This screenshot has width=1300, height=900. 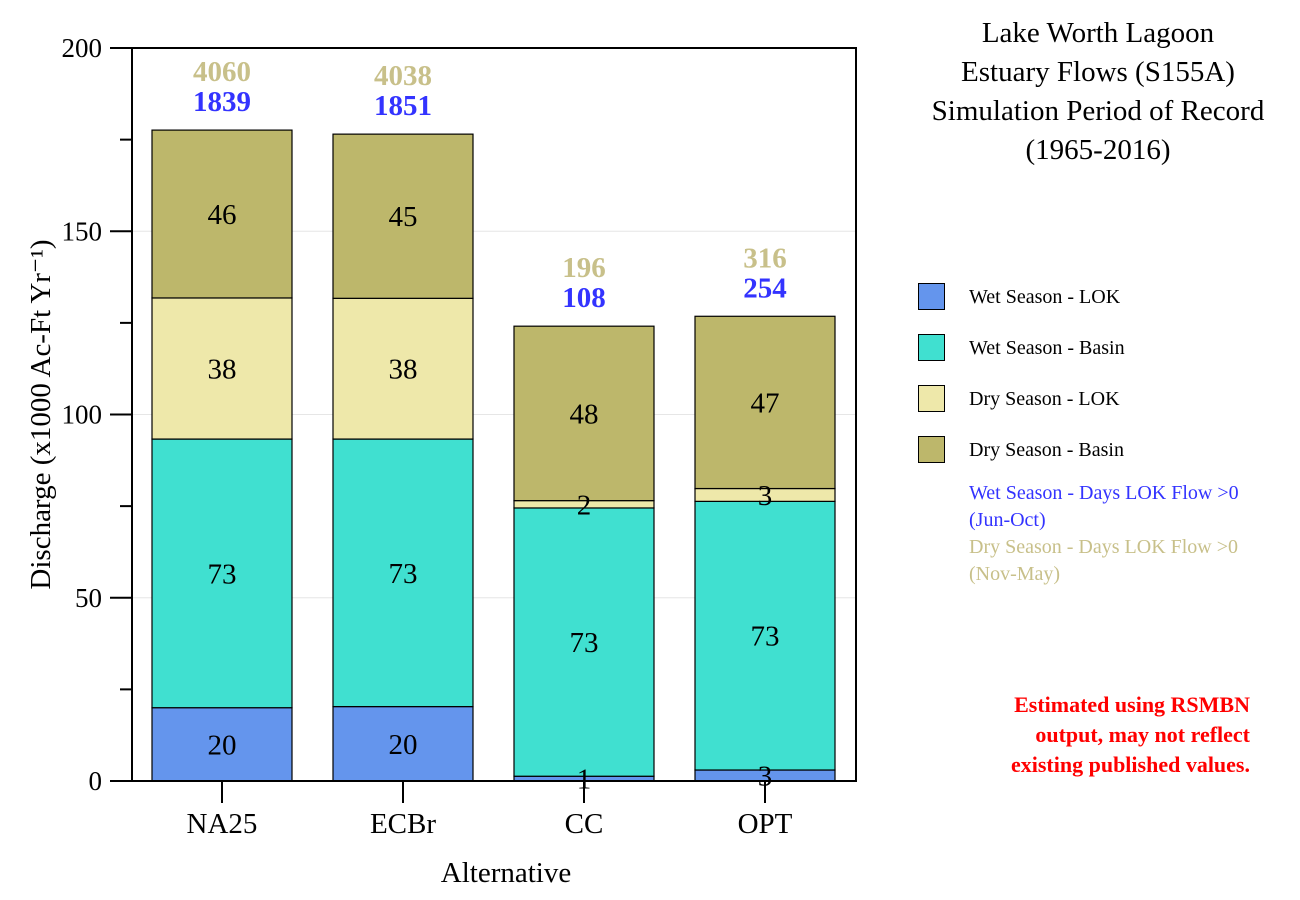 I want to click on segment-label: 48, so click(x=584, y=414).